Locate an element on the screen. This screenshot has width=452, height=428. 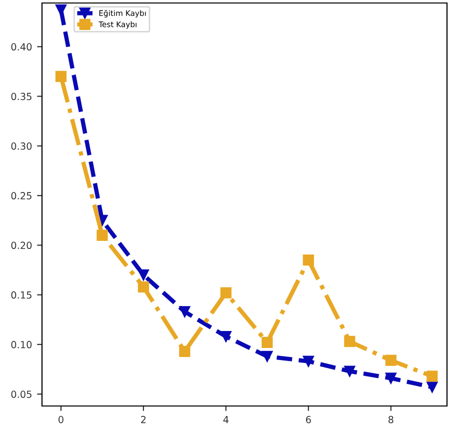
y-tick-label: 0.05 is located at coordinates (21, 394).